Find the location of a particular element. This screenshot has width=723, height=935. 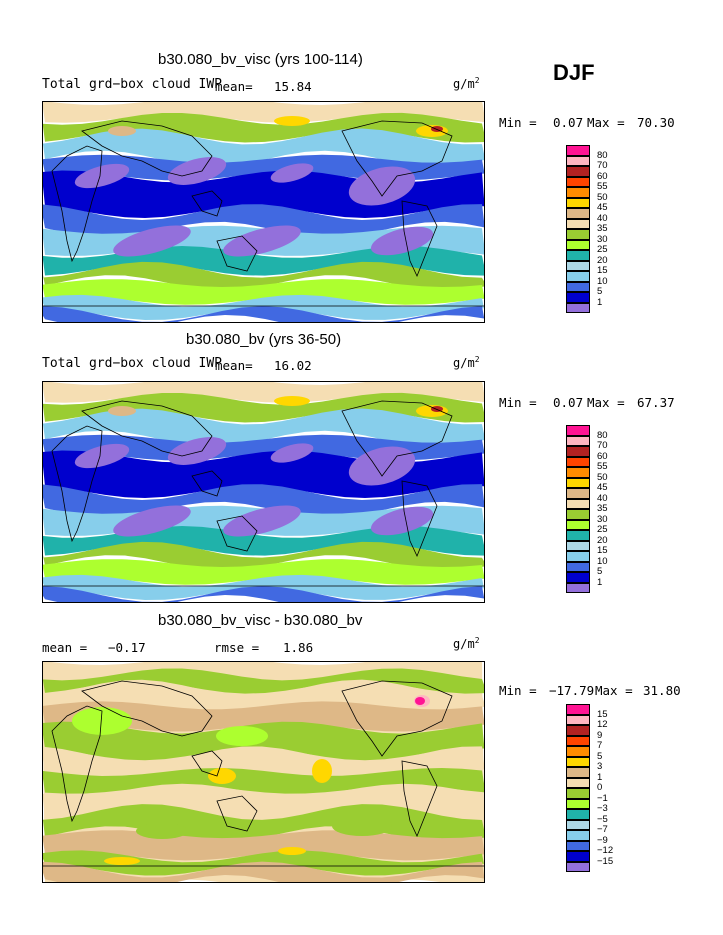

coastlines is located at coordinates (263, 773).